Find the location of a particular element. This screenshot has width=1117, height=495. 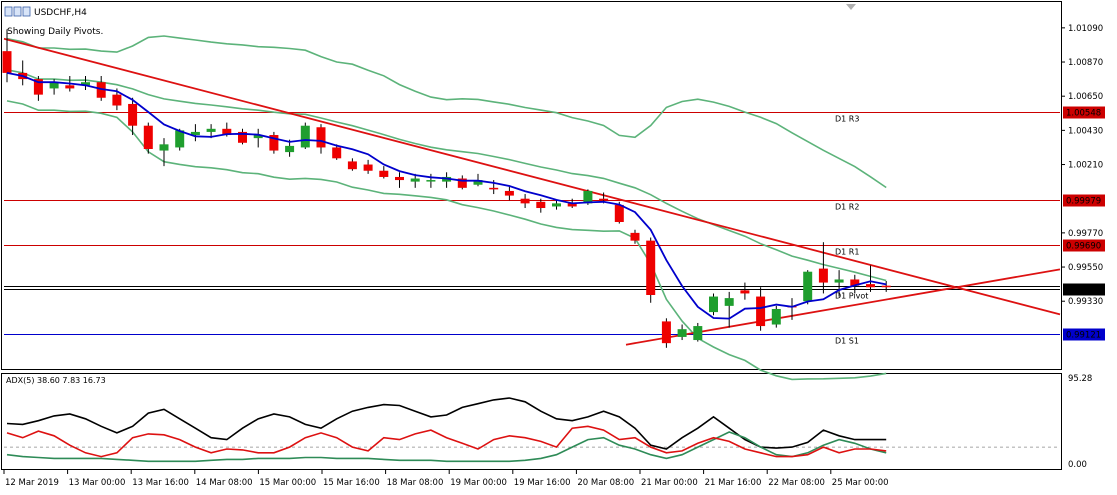

pivot-label: D1 R2 is located at coordinates (847, 207).